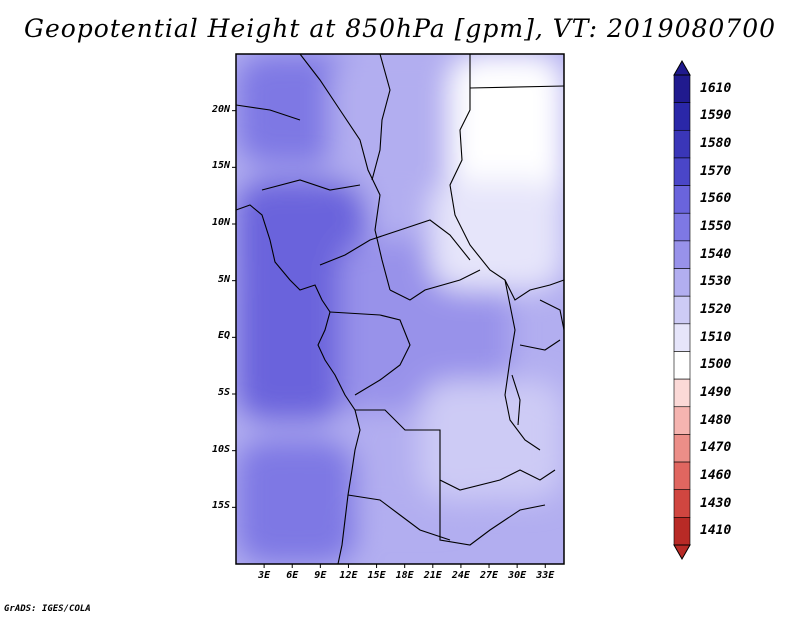 This screenshot has width=800, height=618. Describe the element at coordinates (376, 575) in the screenshot. I see `x-tick-label: 15E` at that location.